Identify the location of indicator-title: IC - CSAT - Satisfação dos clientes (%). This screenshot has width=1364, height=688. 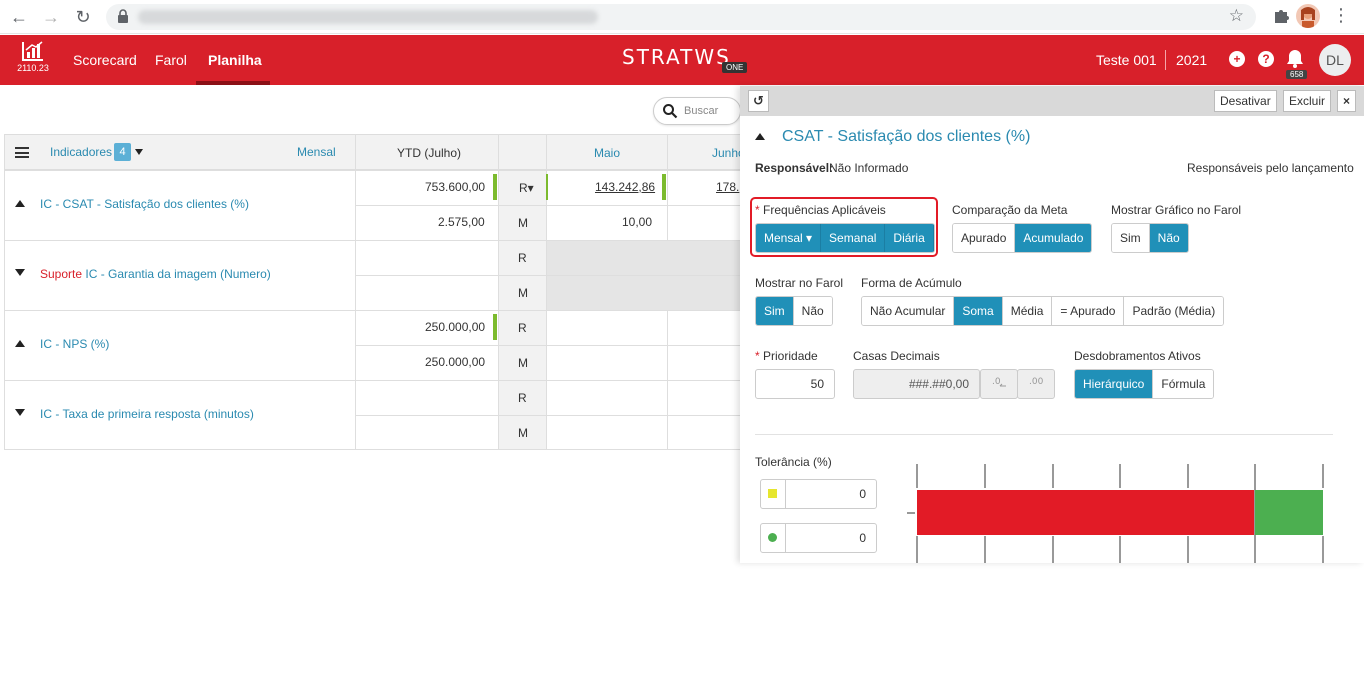
(144, 204).